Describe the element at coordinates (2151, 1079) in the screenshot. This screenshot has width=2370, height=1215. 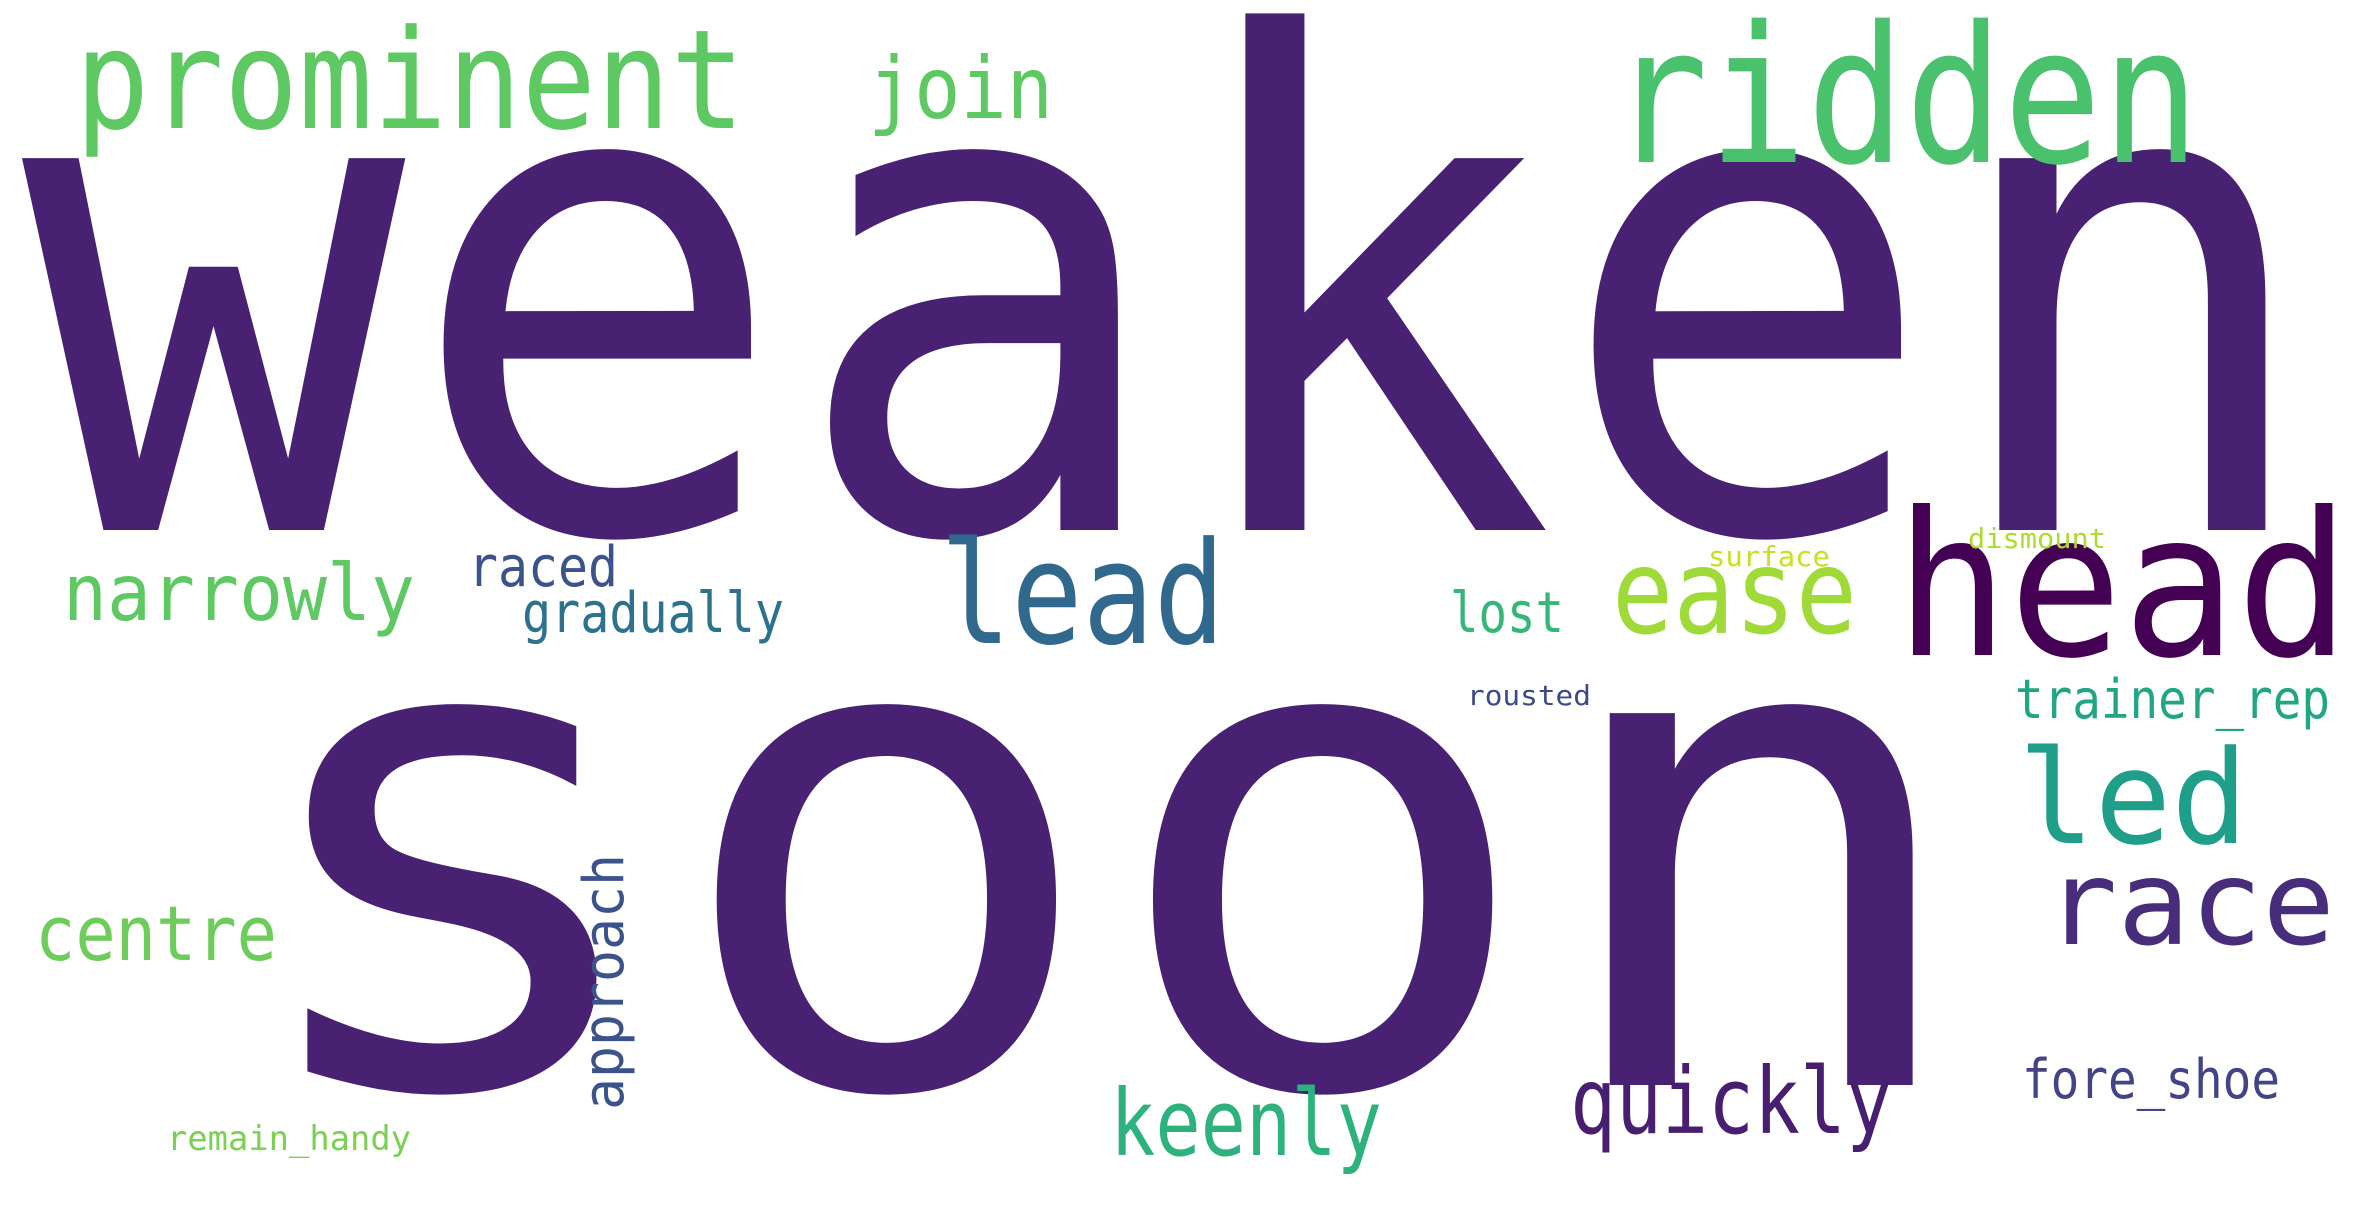
I see `word-fore-shoe: fore_shoe` at that location.